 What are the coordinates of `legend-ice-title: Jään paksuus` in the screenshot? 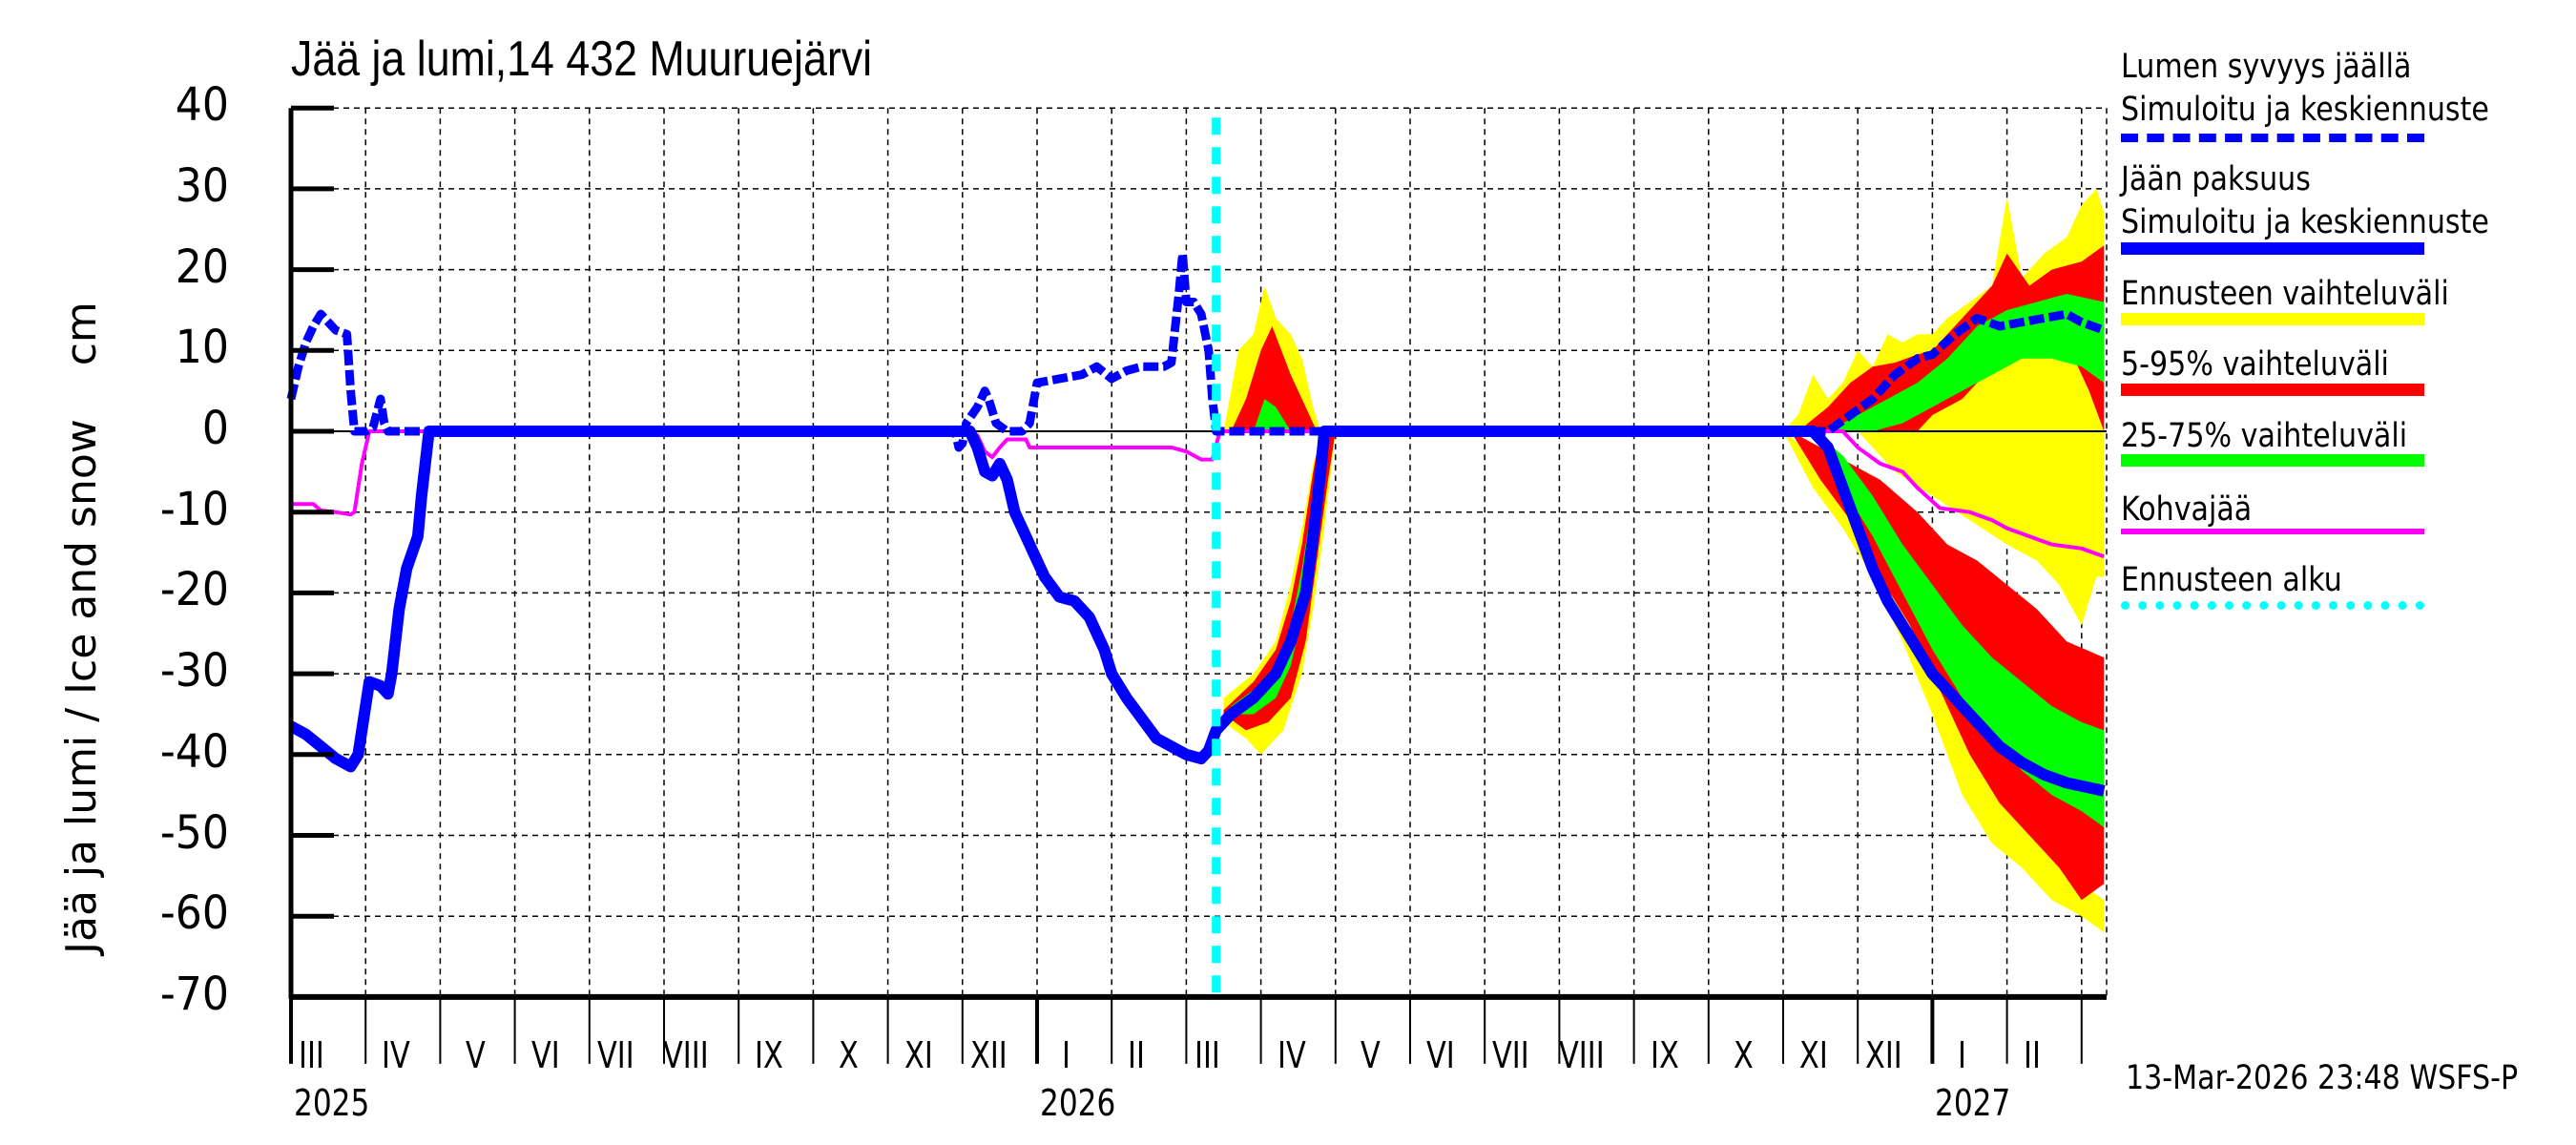 It's located at (2216, 179).